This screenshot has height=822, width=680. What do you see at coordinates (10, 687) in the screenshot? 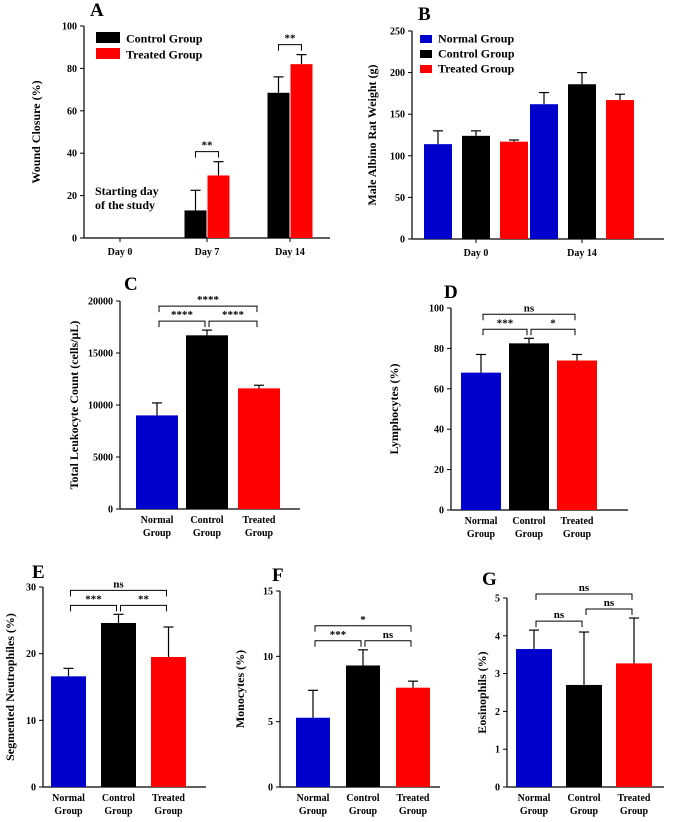
I see `y-axis-title: Segmented Neutrophiles (%)` at bounding box center [10, 687].